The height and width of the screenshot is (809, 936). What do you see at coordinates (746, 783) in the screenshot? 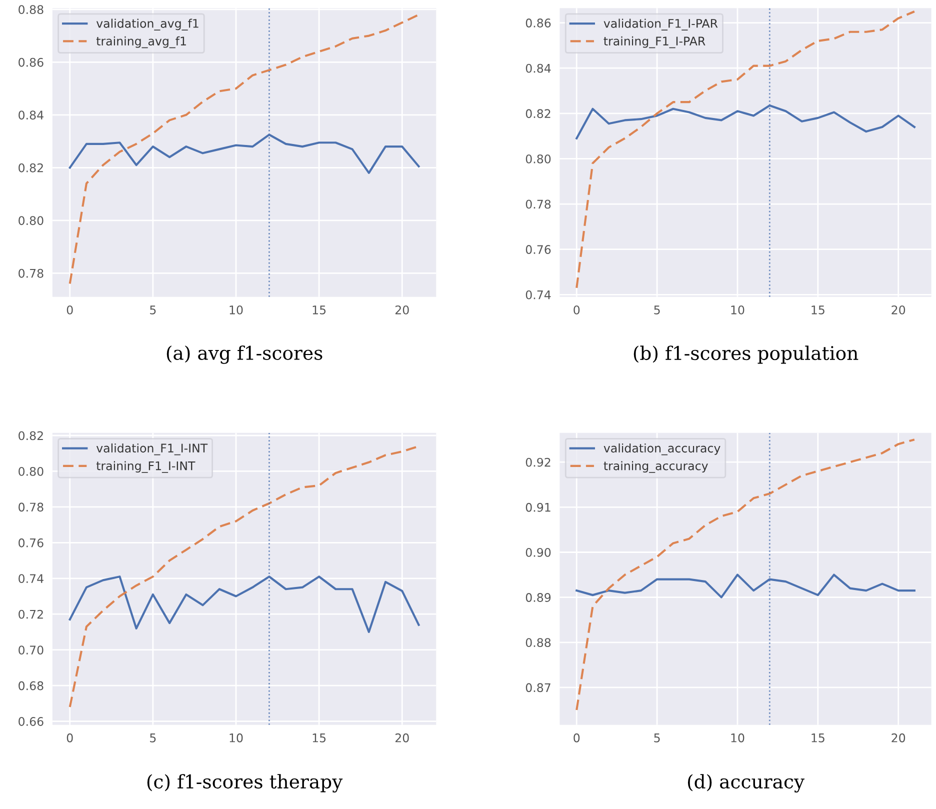
I see `text: (d) accuracy` at bounding box center [746, 783].